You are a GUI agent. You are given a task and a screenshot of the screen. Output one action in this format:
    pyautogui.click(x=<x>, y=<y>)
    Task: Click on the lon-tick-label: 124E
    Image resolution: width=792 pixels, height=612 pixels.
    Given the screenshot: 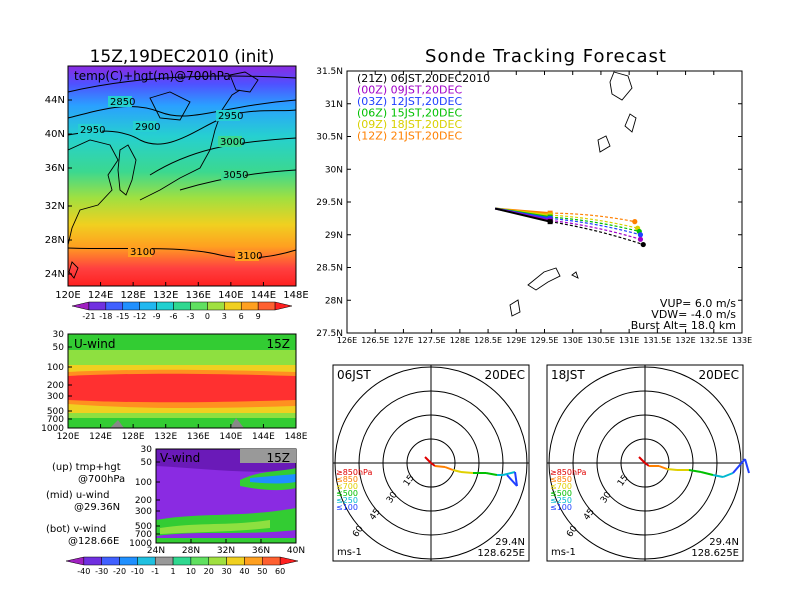 What is the action you would take?
    pyautogui.click(x=100, y=437)
    